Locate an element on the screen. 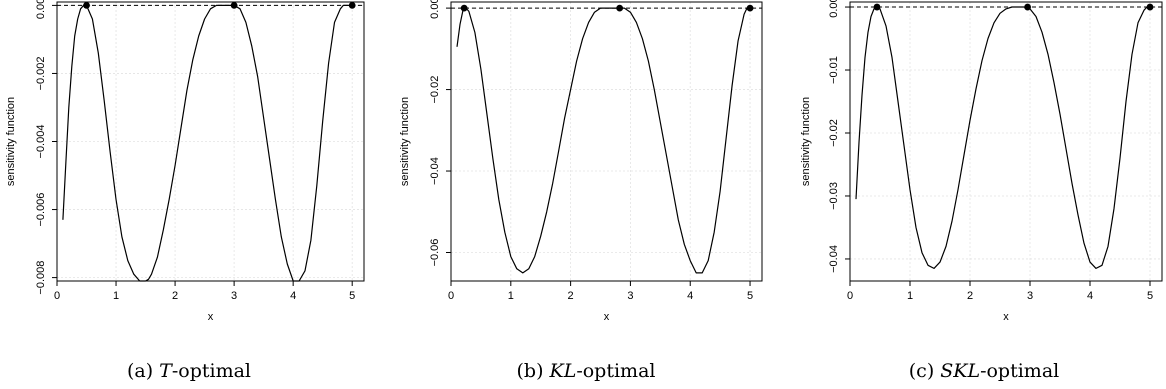  panel-caption: (a) T-optimal is located at coordinates (189, 371).